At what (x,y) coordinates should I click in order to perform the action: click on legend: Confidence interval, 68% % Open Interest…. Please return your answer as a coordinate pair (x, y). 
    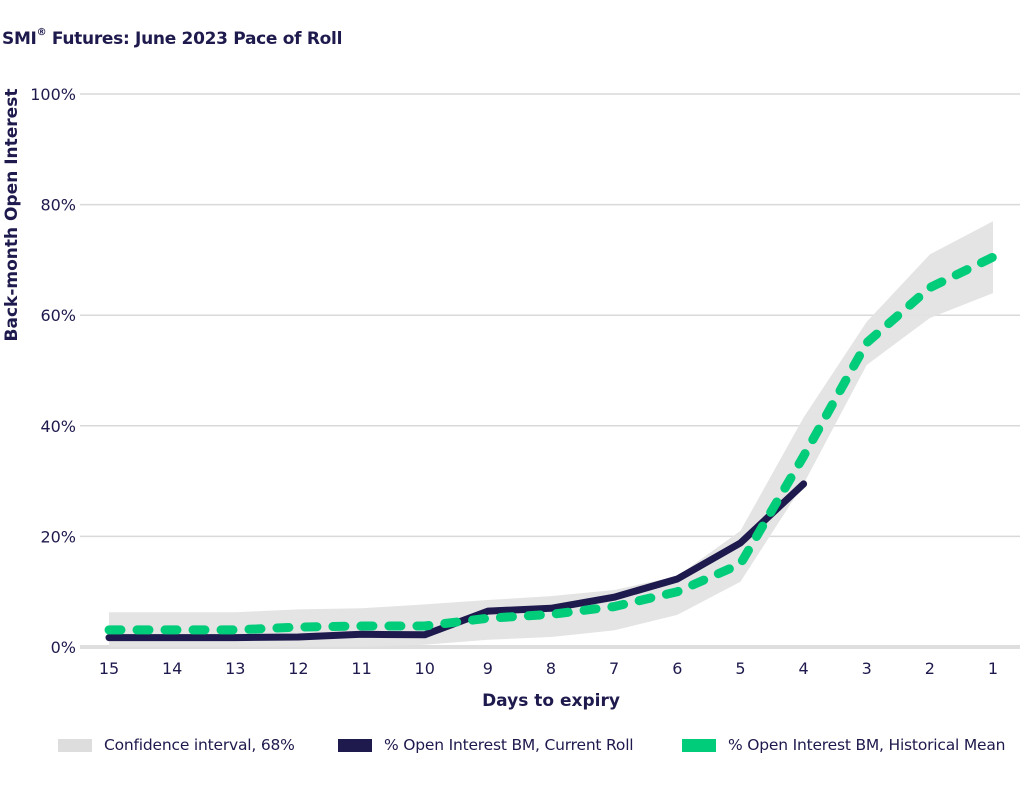
    Looking at the image, I should click on (512, 747).